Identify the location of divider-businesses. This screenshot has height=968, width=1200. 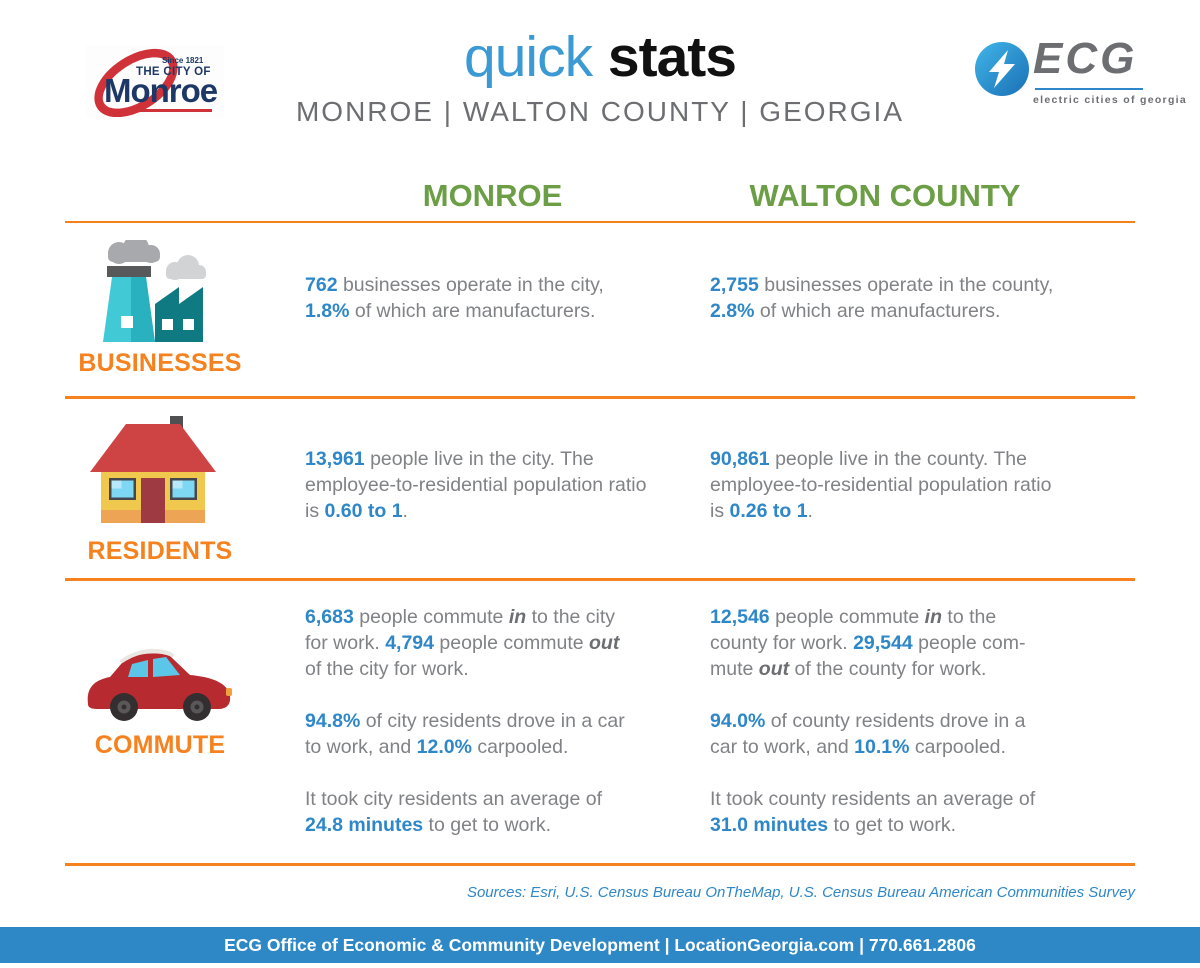
(600, 397).